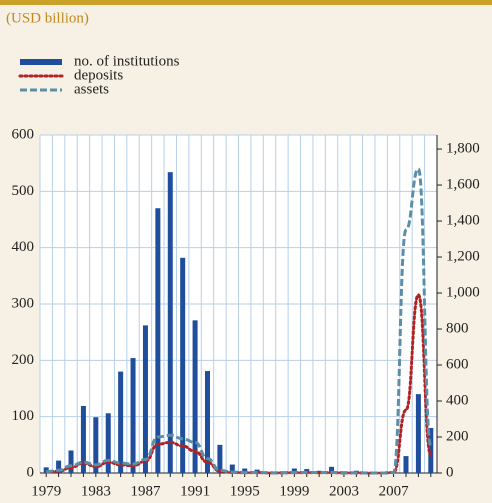  What do you see at coordinates (463, 220) in the screenshot?
I see `y2-tick-label: 1,400` at bounding box center [463, 220].